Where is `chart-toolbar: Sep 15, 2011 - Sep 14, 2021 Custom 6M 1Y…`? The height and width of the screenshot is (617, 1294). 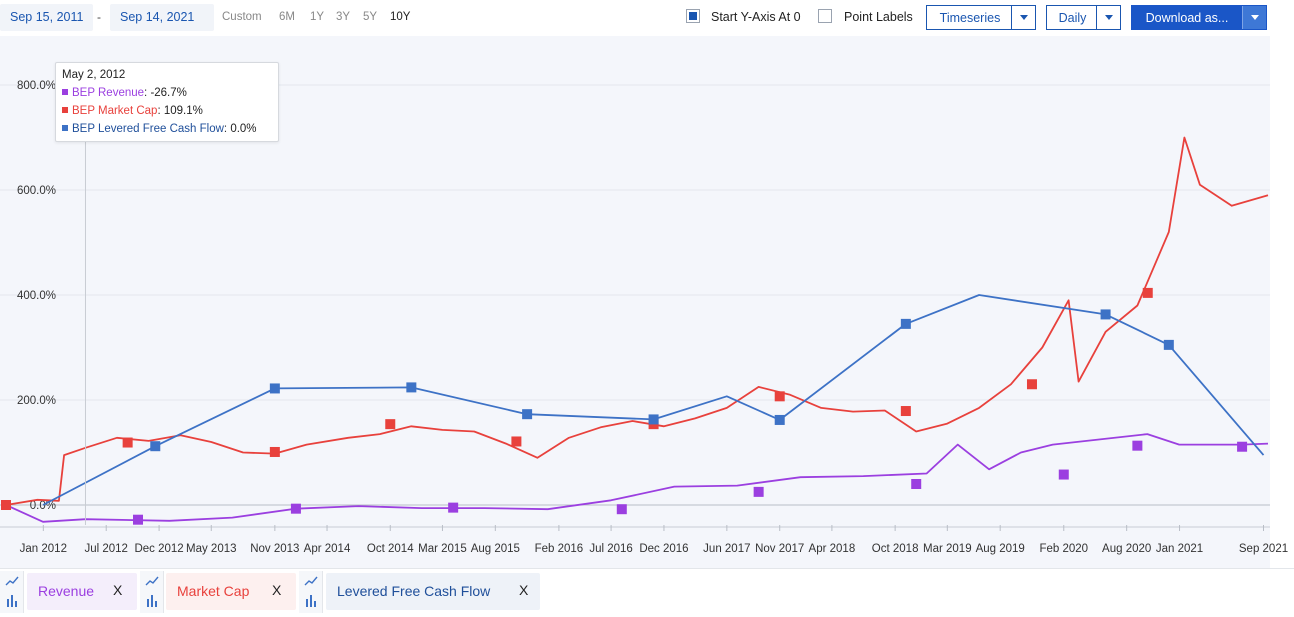 chart-toolbar: Sep 15, 2011 - Sep 14, 2021 Custom 6M 1Y… is located at coordinates (647, 18).